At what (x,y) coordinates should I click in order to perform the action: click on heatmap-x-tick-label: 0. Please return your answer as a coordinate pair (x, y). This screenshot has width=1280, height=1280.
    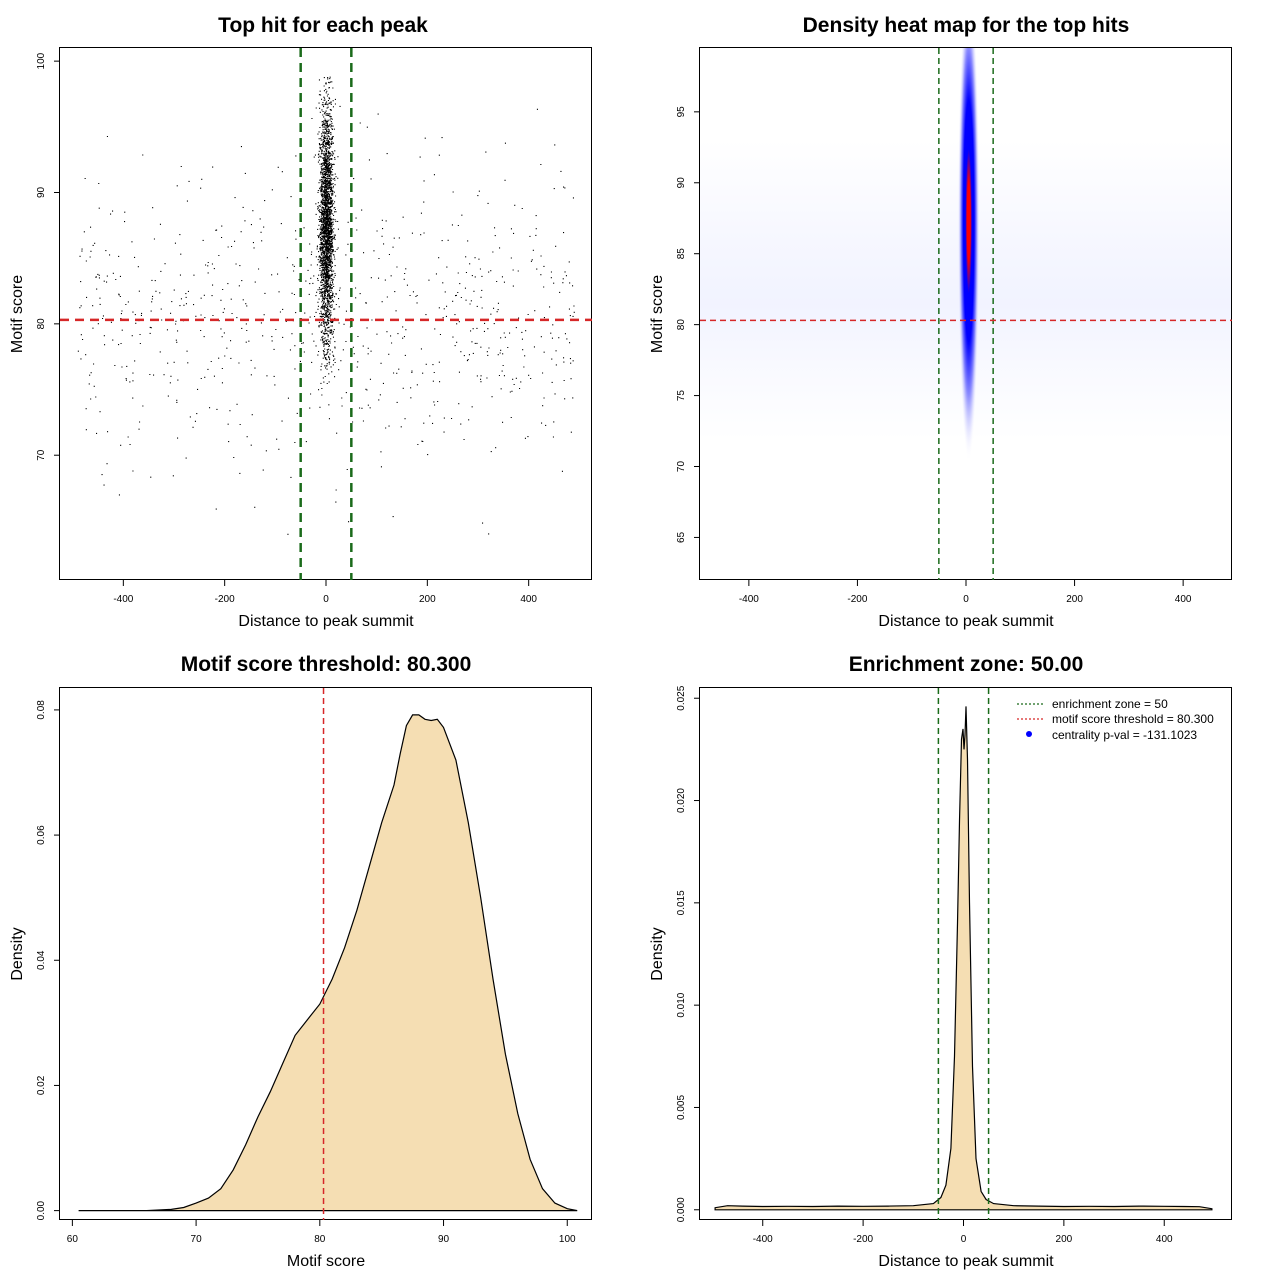
    Looking at the image, I should click on (966, 599).